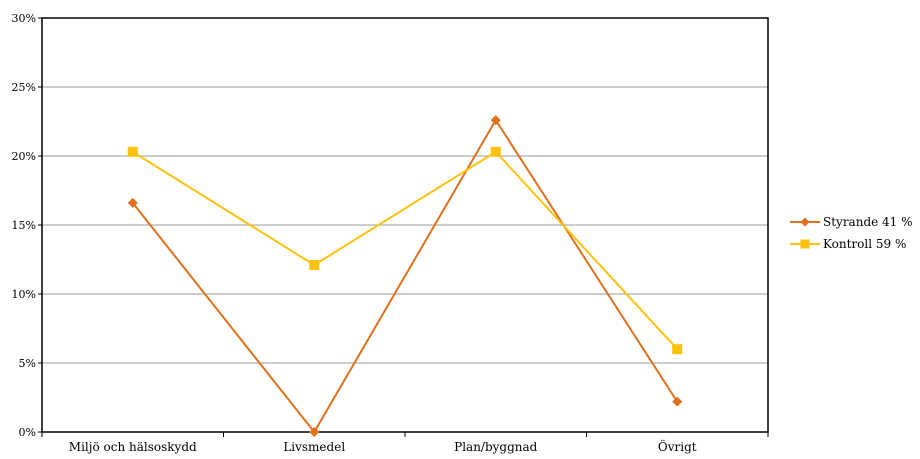  I want to click on y-tick-label: 0%, so click(27, 432).